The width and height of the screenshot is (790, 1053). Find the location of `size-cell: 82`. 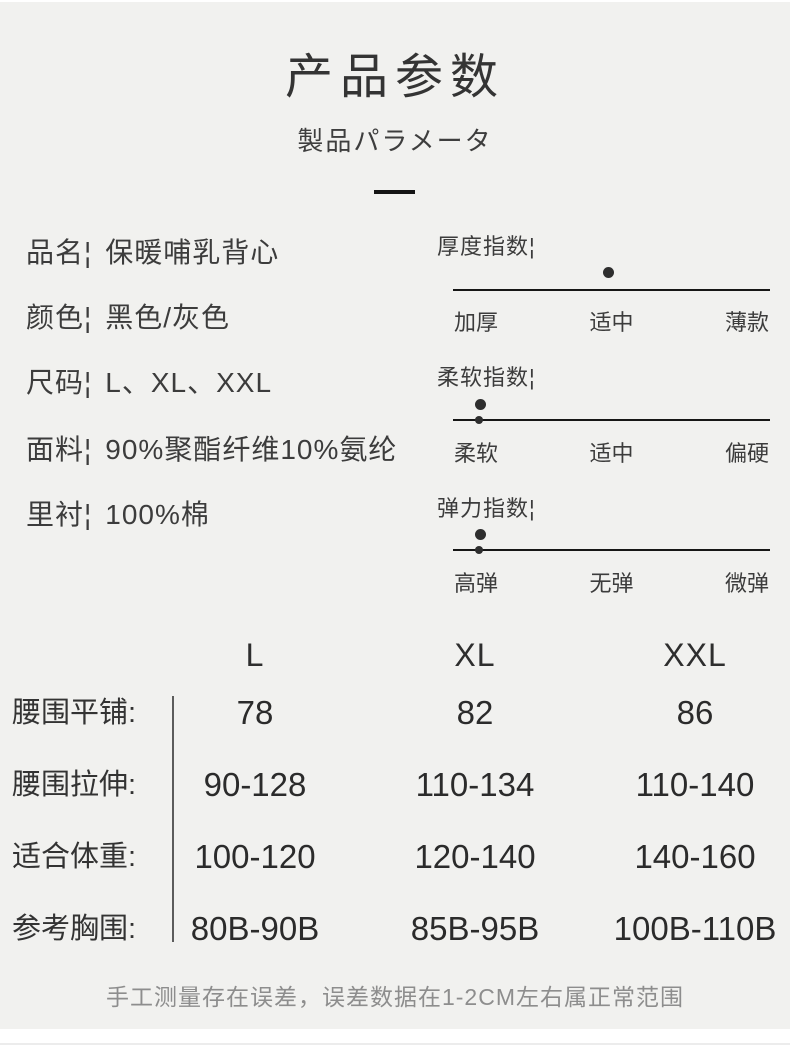

size-cell: 82 is located at coordinates (475, 712).